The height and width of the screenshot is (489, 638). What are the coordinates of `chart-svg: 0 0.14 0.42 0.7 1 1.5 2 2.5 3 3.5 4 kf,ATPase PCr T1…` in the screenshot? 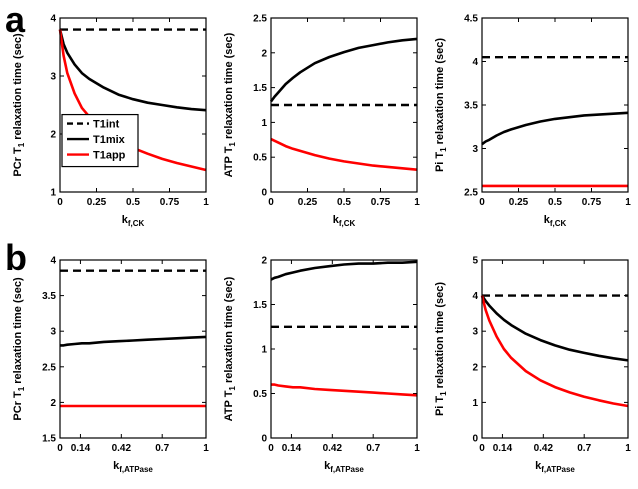 It's located at (110, 365).